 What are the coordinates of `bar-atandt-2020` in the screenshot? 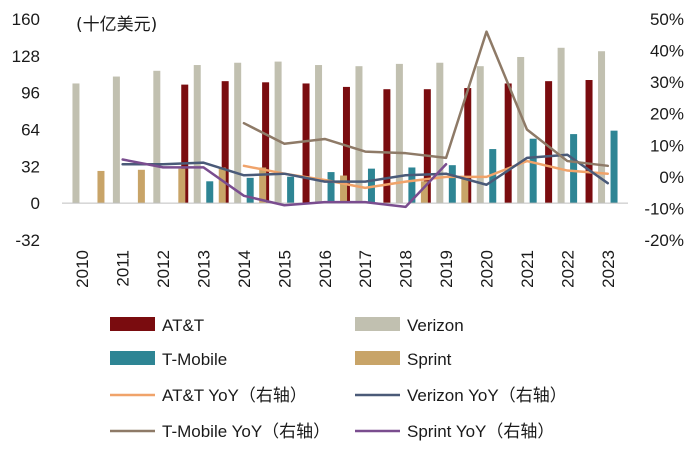 It's located at (468, 146).